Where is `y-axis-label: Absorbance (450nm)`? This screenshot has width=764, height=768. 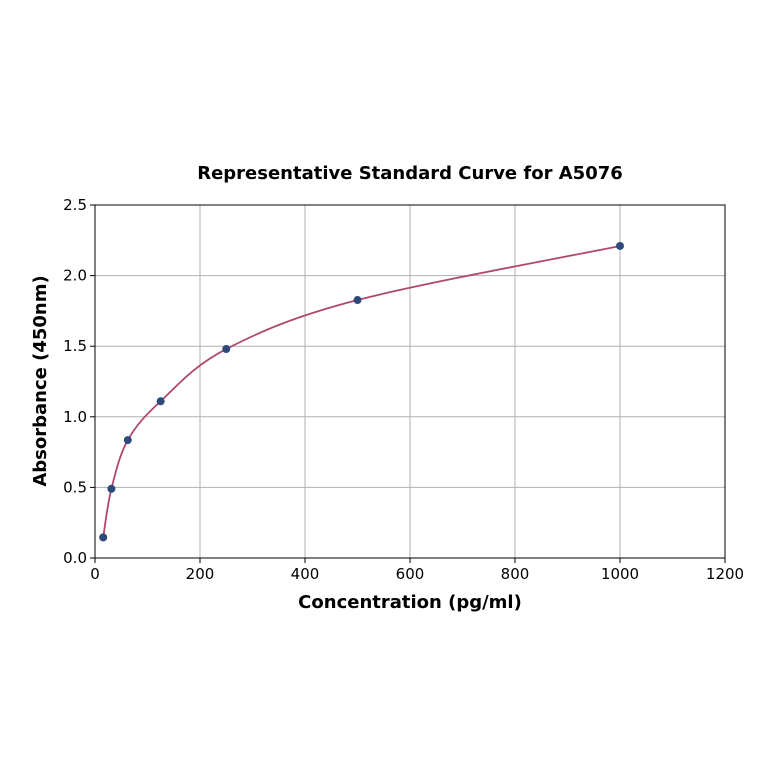
y-axis-label: Absorbance (450nm) is located at coordinates (40, 380).